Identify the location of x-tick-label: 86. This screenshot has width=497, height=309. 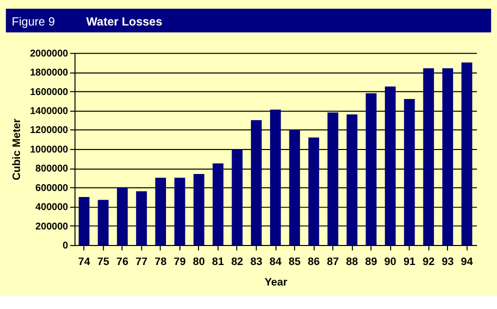
(314, 262).